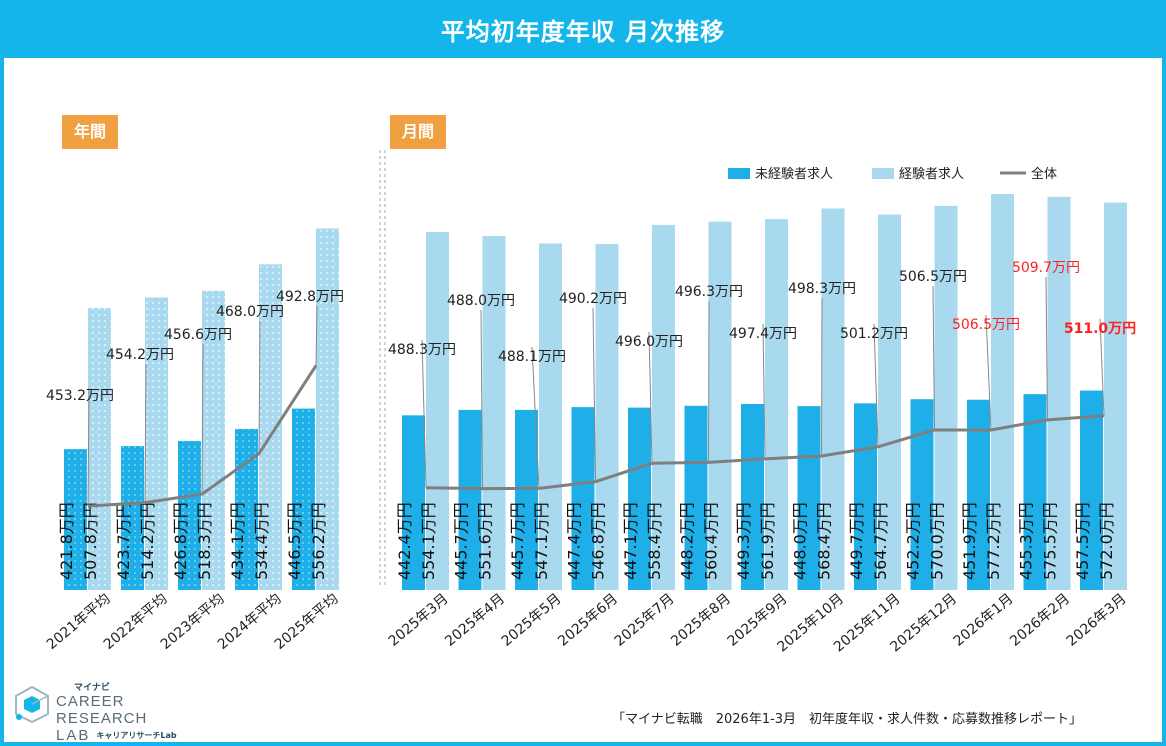 Image resolution: width=1166 pixels, height=746 pixels. Describe the element at coordinates (418, 132) in the screenshot. I see `section-label-monthly: 月間` at that location.